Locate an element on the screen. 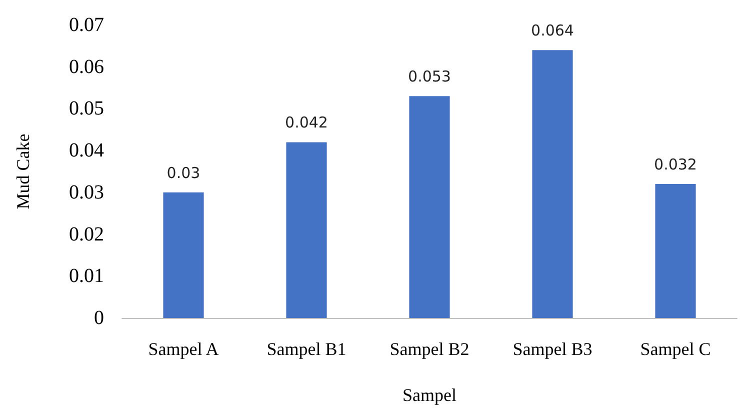 This screenshot has width=741, height=409. x-tick-label: Sampel A is located at coordinates (183, 349).